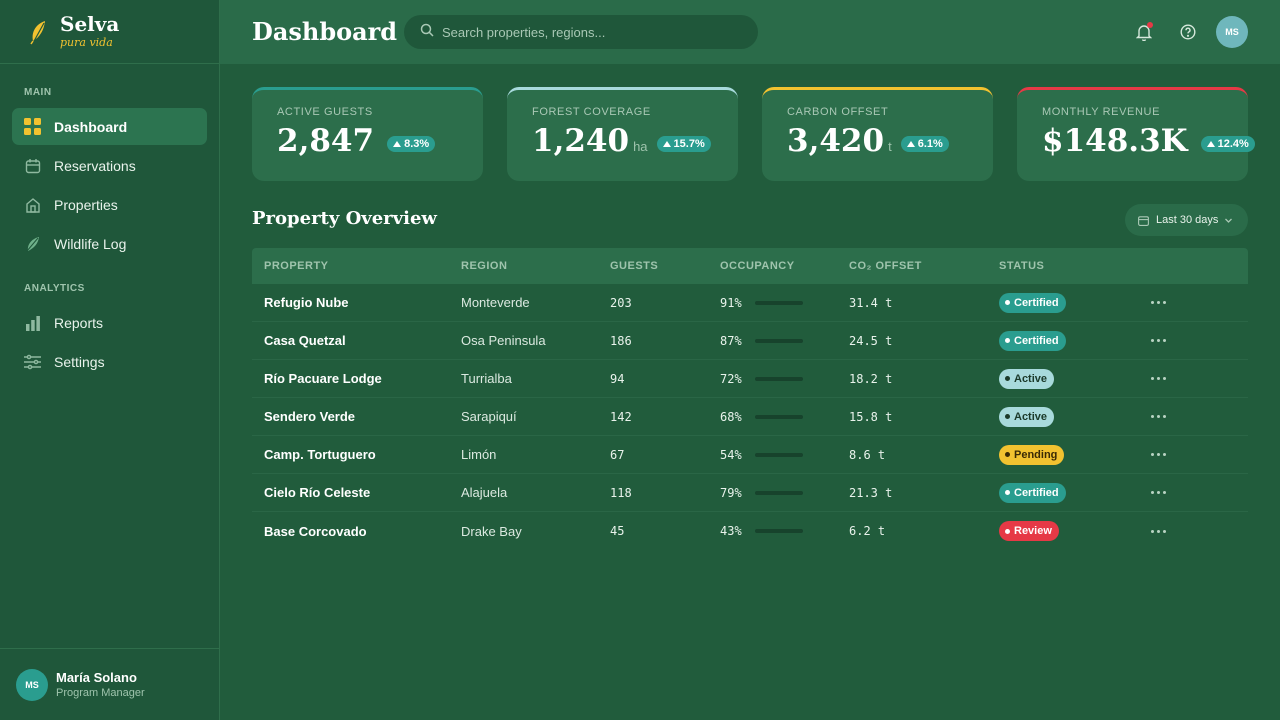  What do you see at coordinates (581, 141) in the screenshot?
I see `kpi-value: 1,240` at bounding box center [581, 141].